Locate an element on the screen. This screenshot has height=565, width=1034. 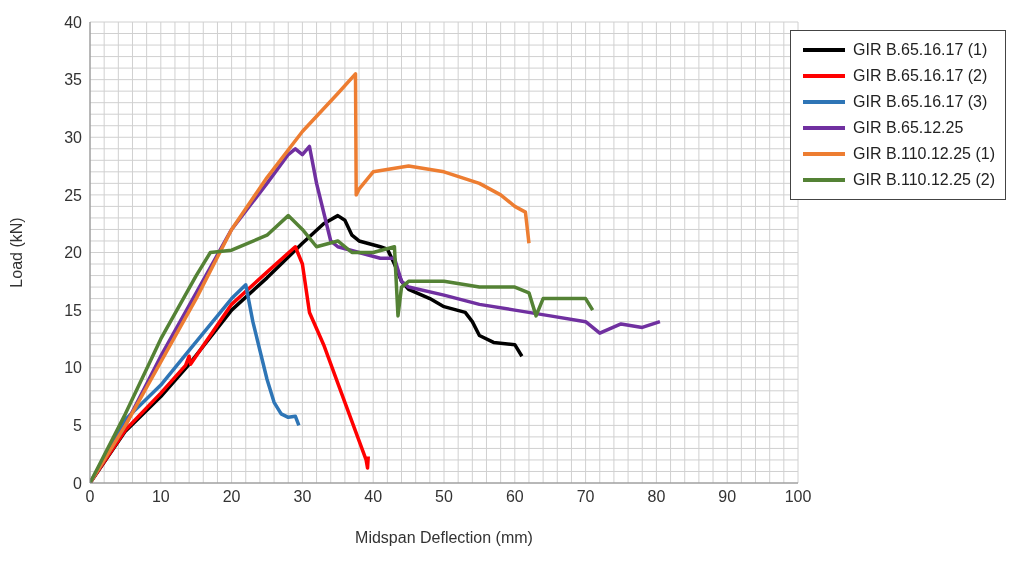
x-tick-label: 60 is located at coordinates (514, 497).